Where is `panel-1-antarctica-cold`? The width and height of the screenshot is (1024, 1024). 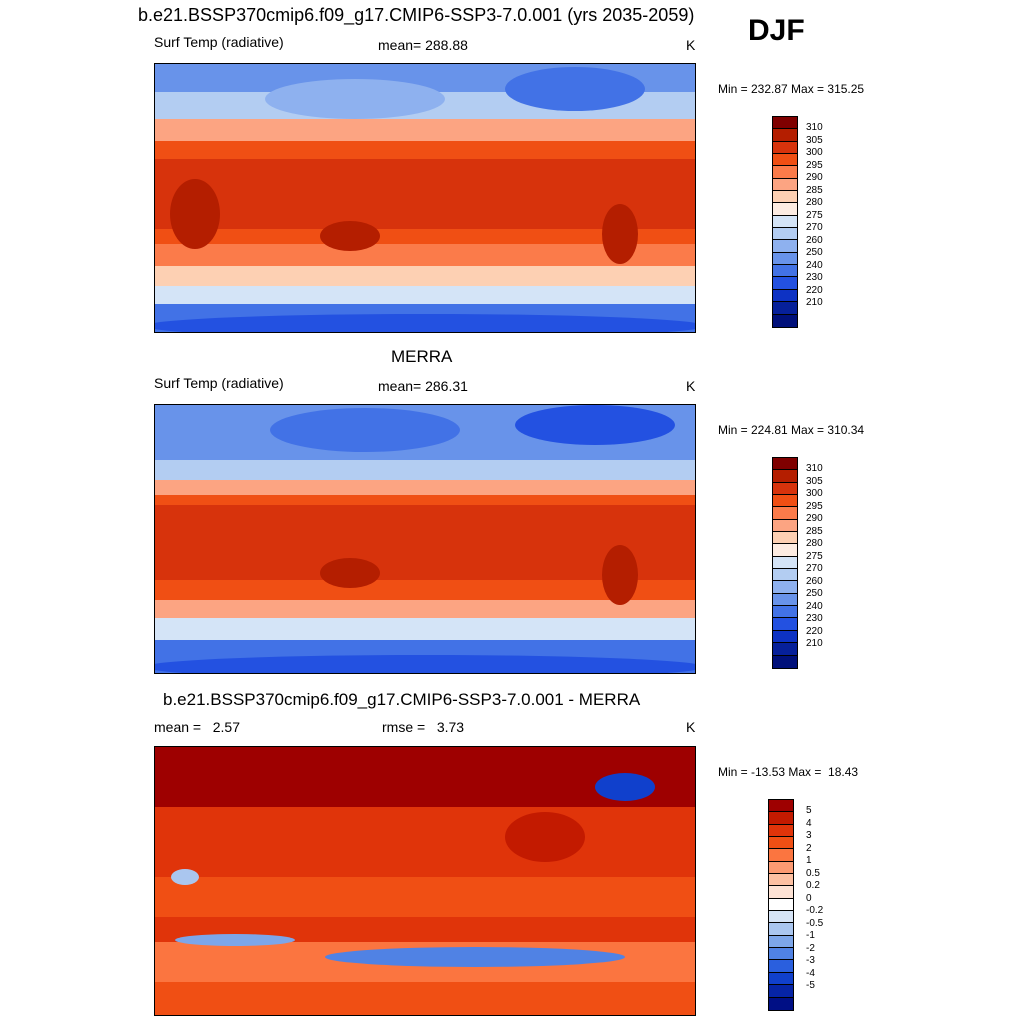 panel-1-antarctica-cold is located at coordinates (425, 323).